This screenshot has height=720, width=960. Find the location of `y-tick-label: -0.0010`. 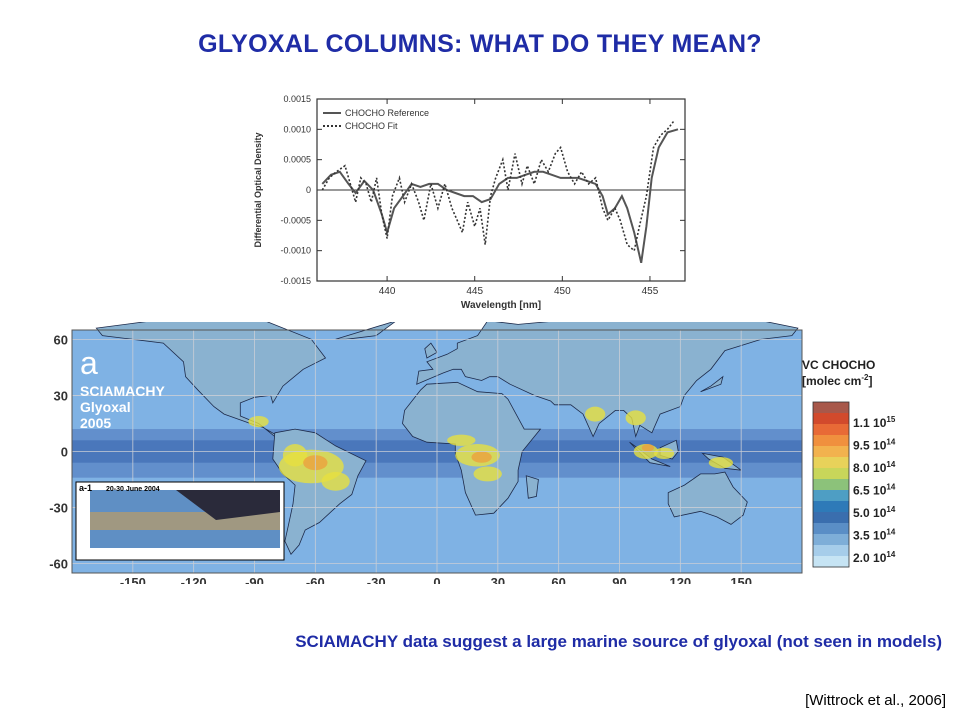

y-tick-label: -0.0010 is located at coordinates (295, 251).